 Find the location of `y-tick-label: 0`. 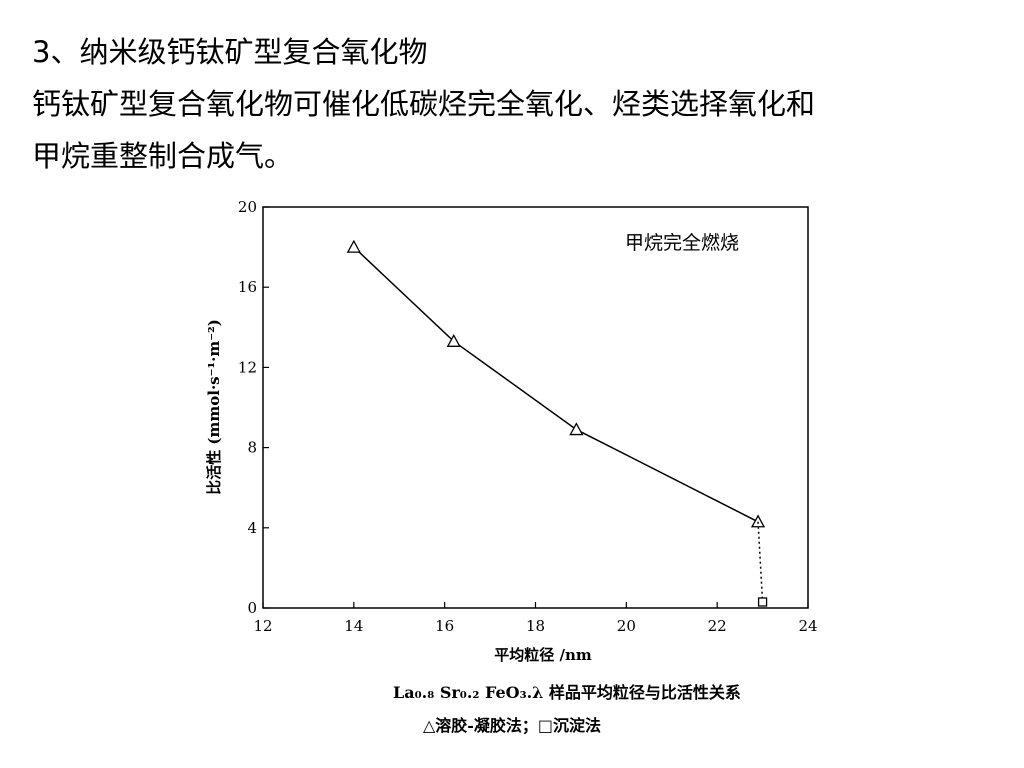

y-tick-label: 0 is located at coordinates (252, 608).